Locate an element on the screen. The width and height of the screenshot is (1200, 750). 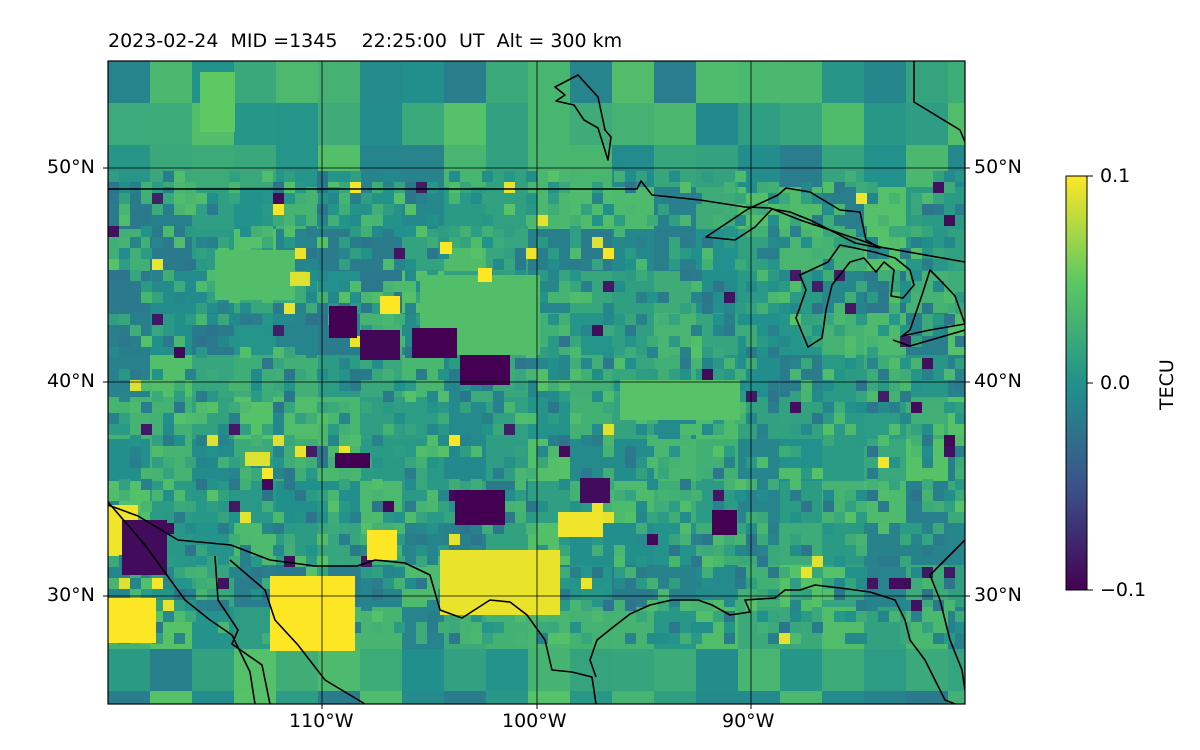
us-canada-border is located at coordinates (536, 221).